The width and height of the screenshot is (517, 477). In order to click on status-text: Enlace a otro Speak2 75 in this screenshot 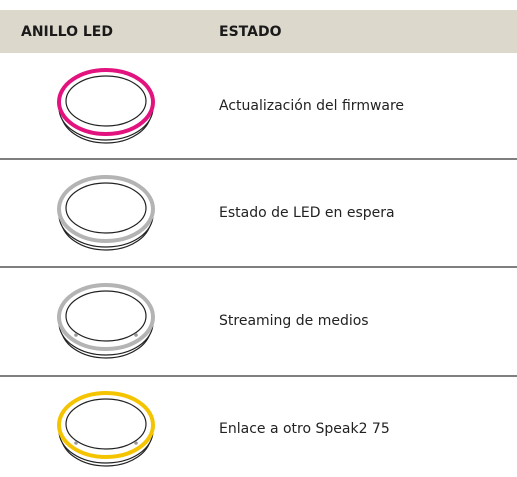, I will do `click(304, 429)`.